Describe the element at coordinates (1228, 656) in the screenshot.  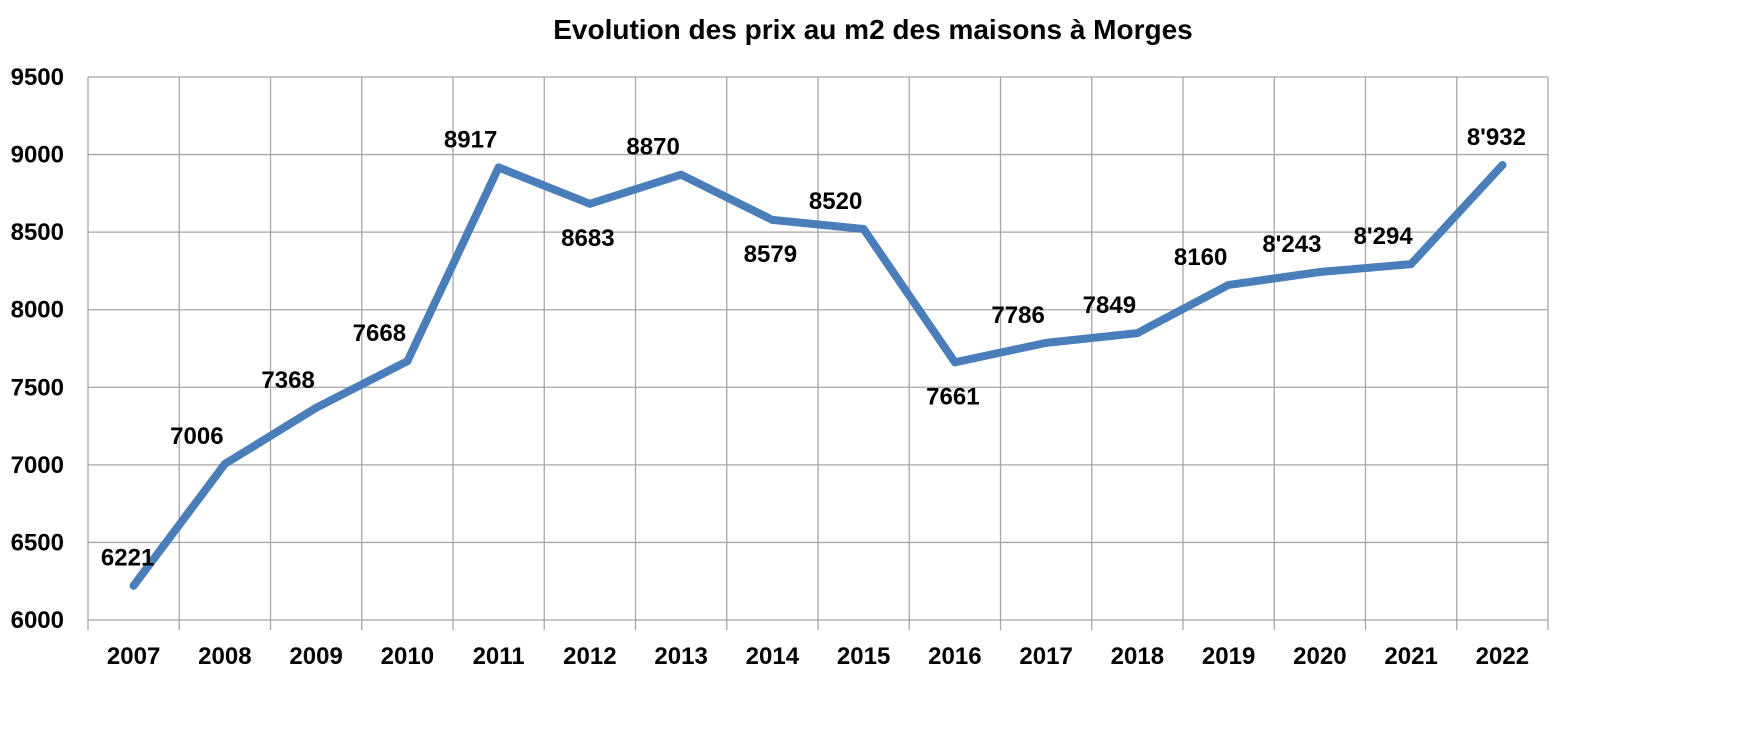
I see `x-tick-label: 2019` at that location.